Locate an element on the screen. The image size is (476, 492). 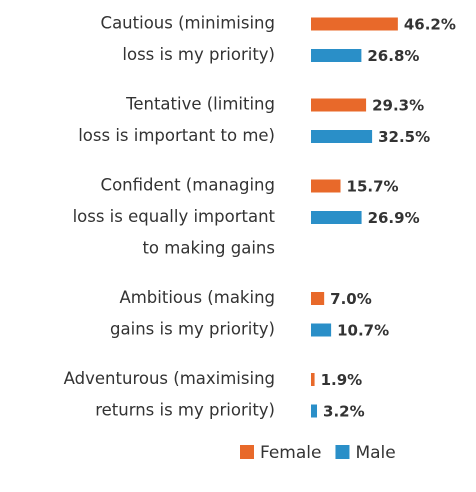
category-label: to making gains is located at coordinates (208, 248).